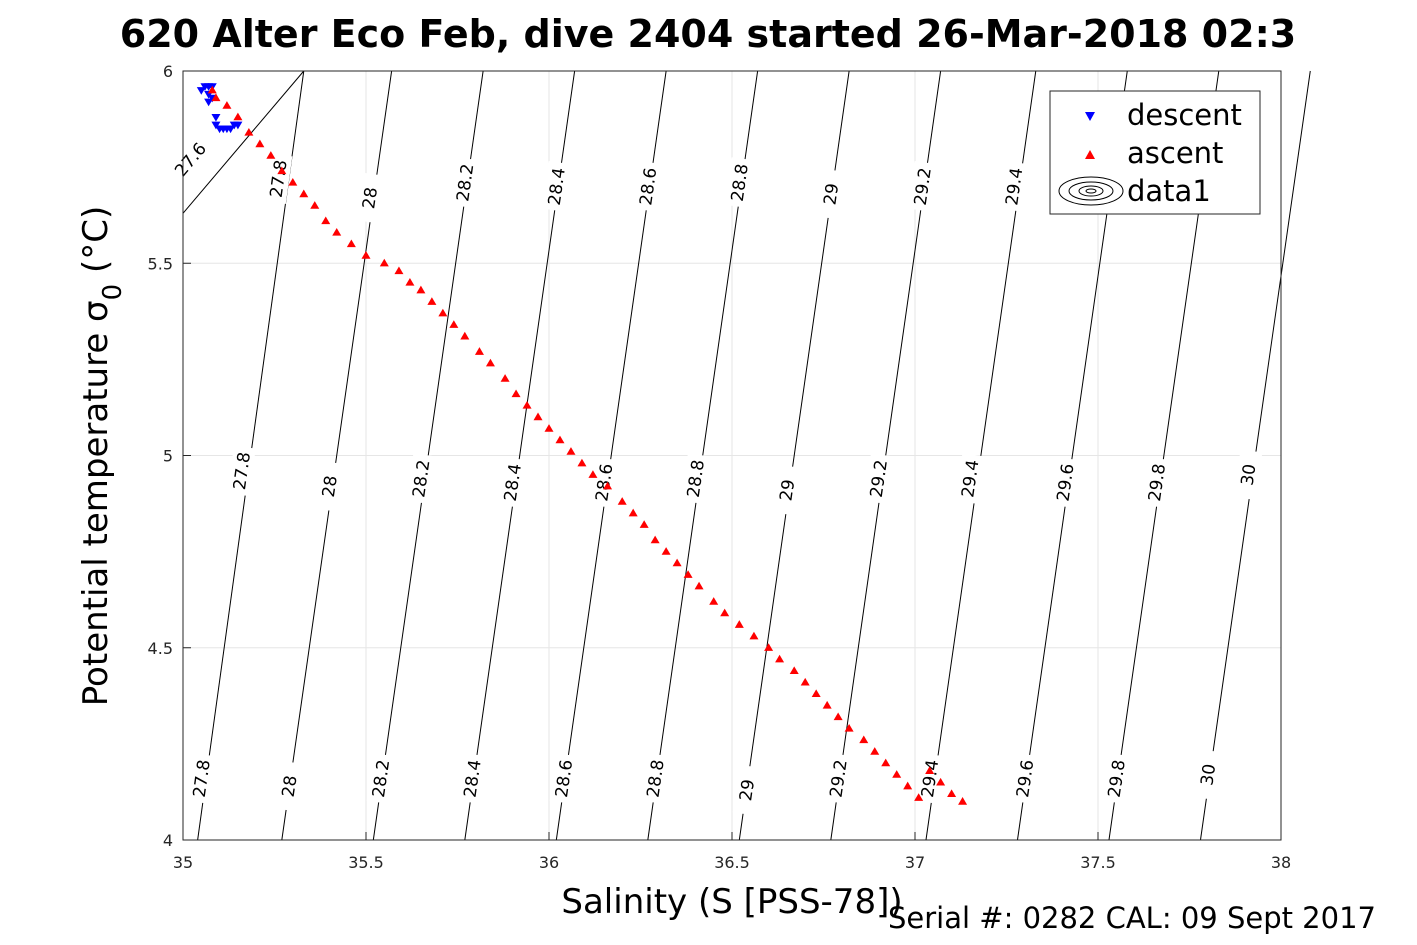  Describe the element at coordinates (96, 311) in the screenshot. I see `y-axis-label-symbol: σ` at that location.